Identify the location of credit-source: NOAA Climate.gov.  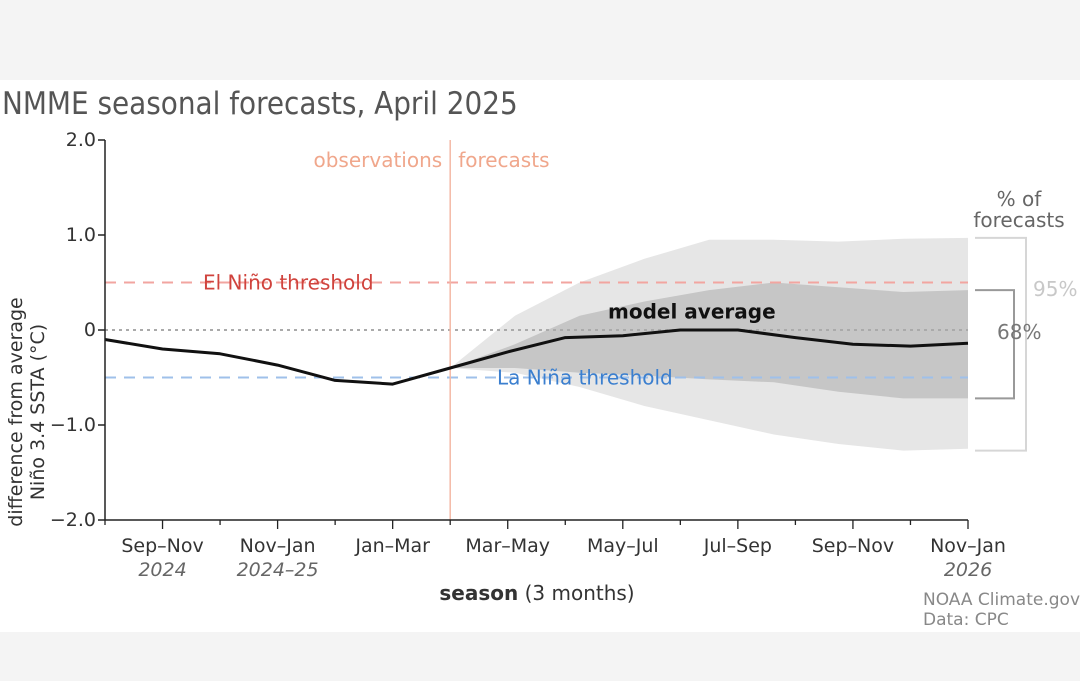
(1001, 600).